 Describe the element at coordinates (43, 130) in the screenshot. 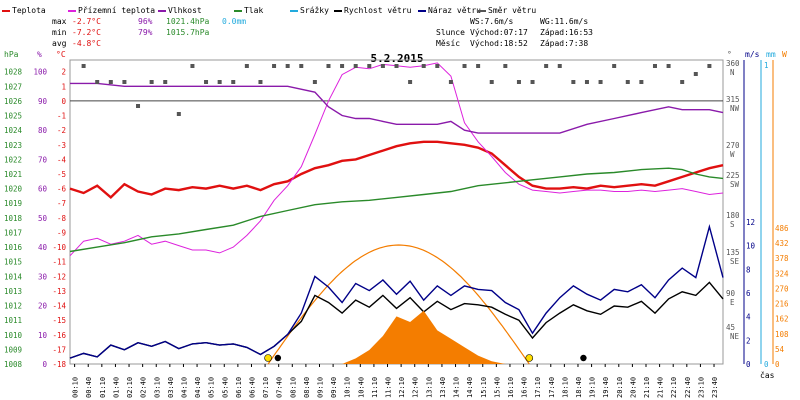

I see `hum-tick-label: 80` at that location.